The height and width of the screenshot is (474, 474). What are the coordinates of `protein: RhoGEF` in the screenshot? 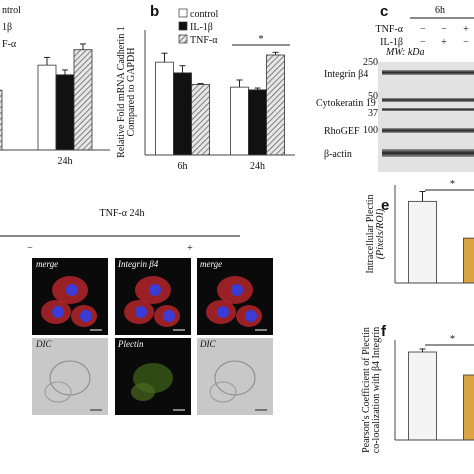 It's located at (342, 131).